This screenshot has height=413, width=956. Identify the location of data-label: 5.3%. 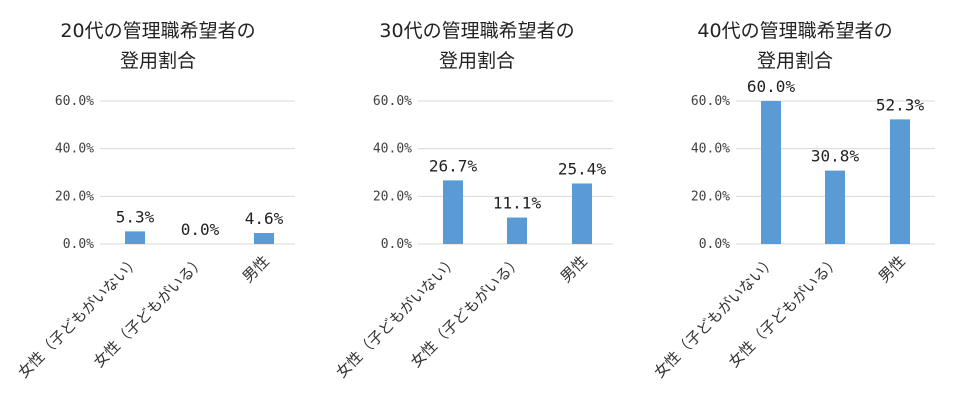
(135, 216).